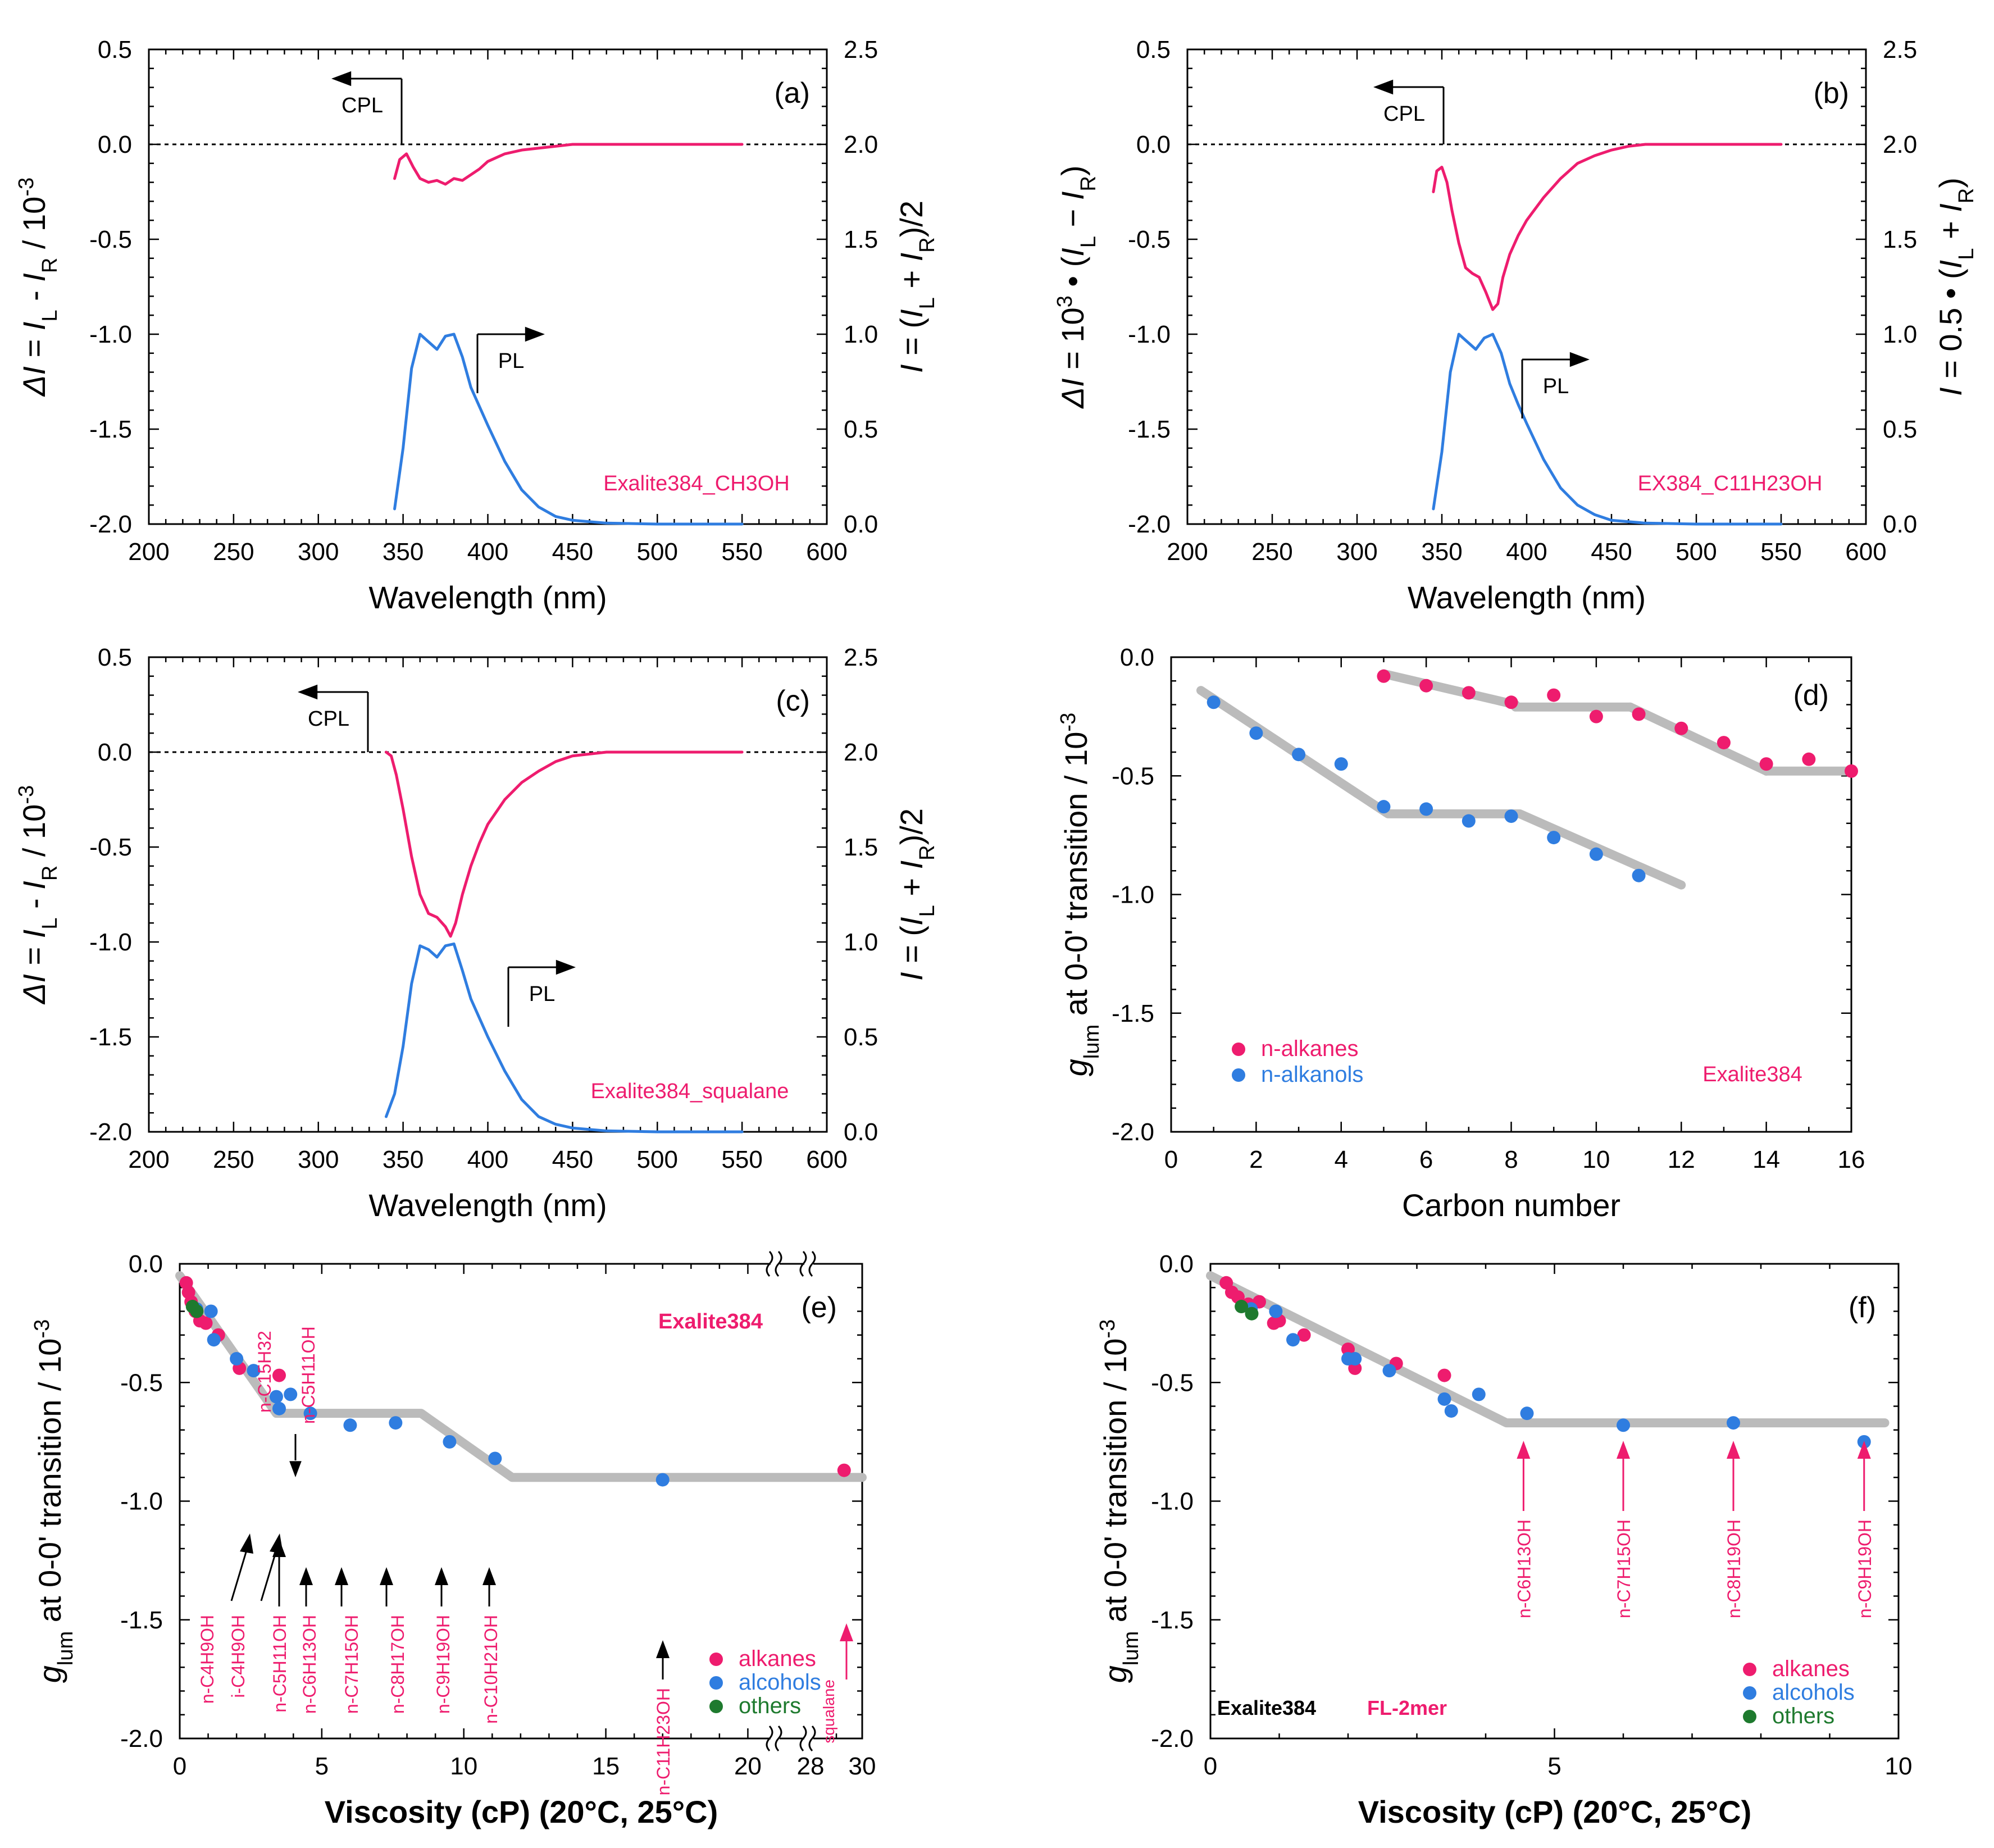 Image resolution: width=1994 pixels, height=1848 pixels. Describe the element at coordinates (148, 1159) in the screenshot. I see `x-tick-label: 200` at that location.